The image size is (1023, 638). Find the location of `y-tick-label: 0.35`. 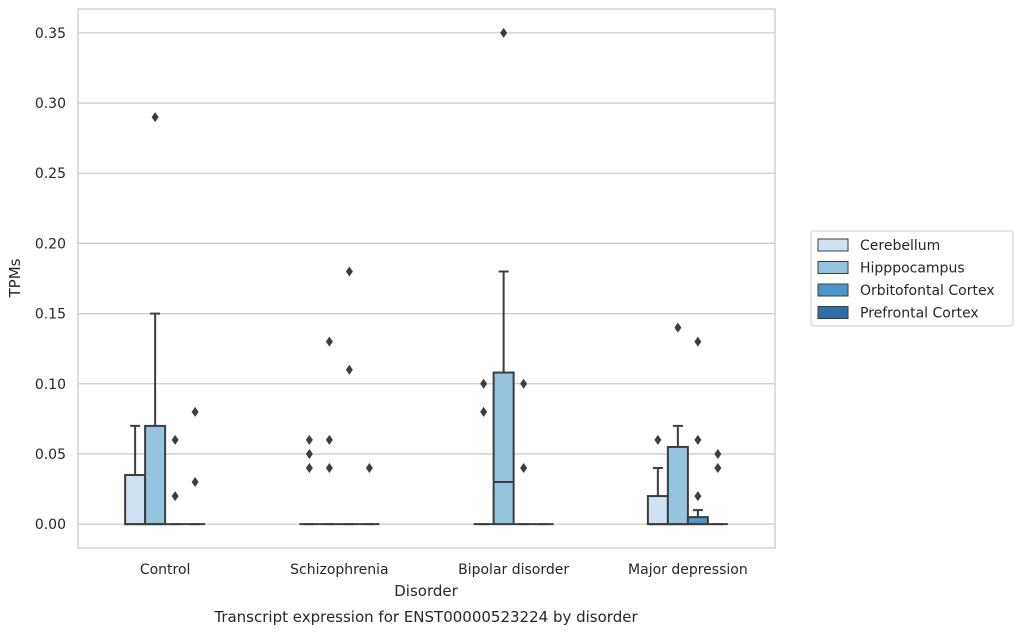

y-tick-label: 0.35 is located at coordinates (50, 34).